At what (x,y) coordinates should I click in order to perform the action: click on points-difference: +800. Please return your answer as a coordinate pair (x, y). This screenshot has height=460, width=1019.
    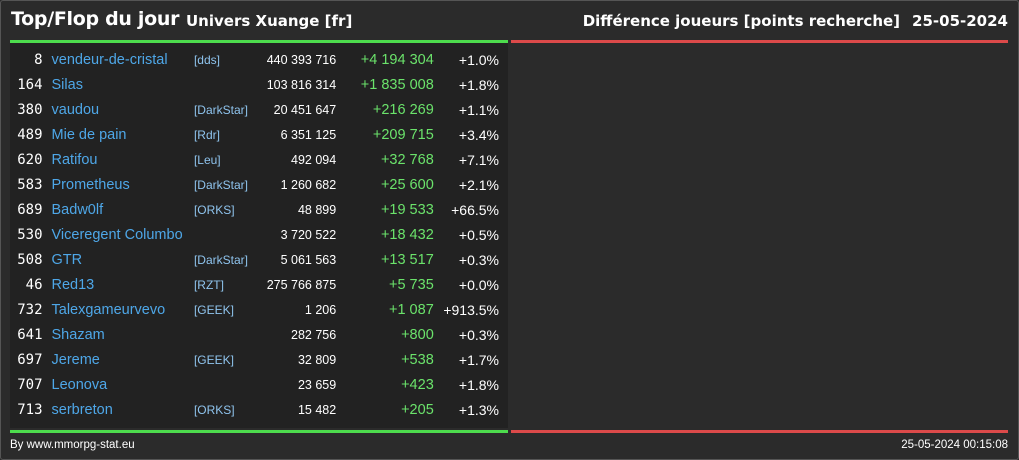
    Looking at the image, I should click on (417, 334).